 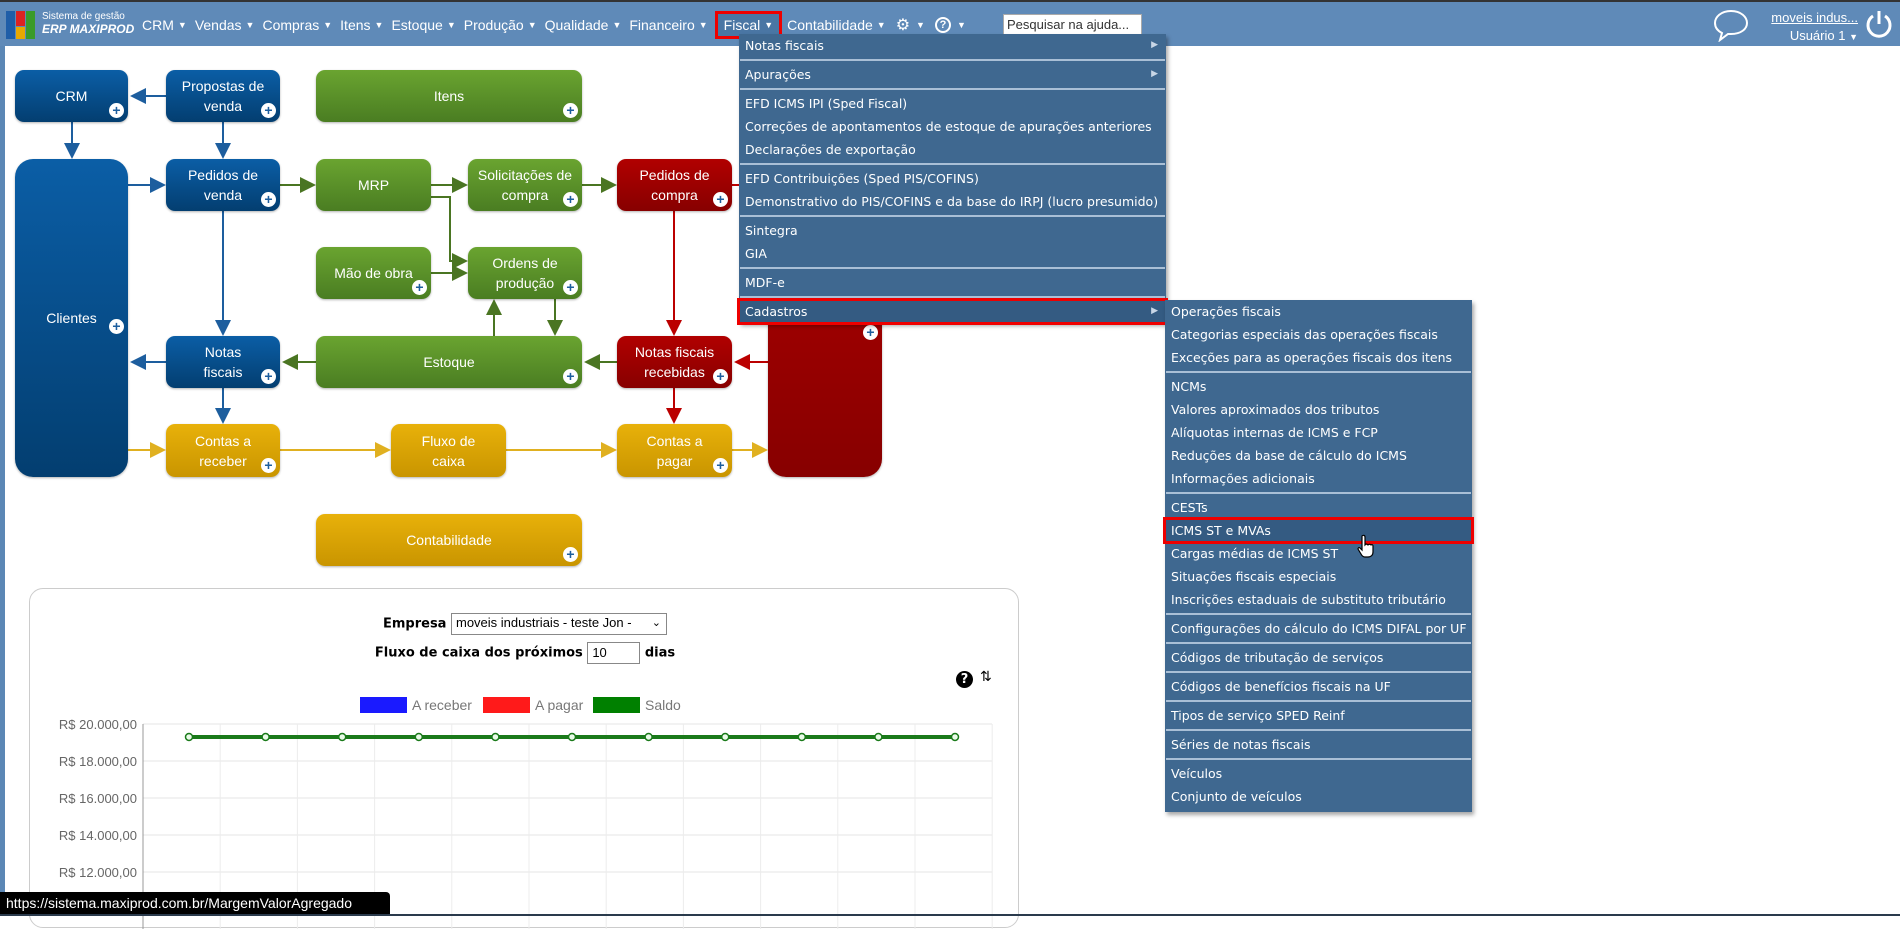 What do you see at coordinates (674, 185) in the screenshot?
I see `pedidos-compra-box: Pedidos de compra +` at bounding box center [674, 185].